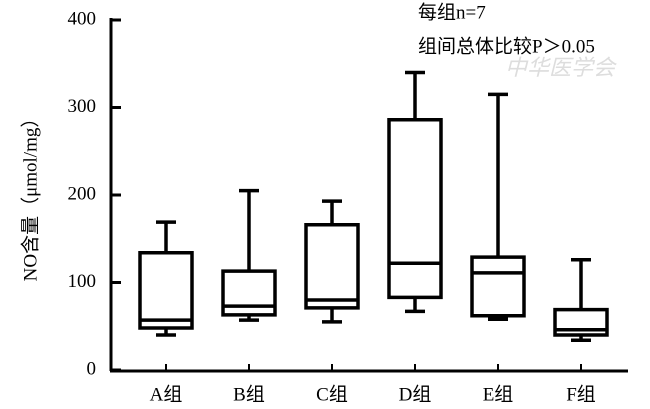  What do you see at coordinates (82, 18) in the screenshot?
I see `y-tick-label: 400` at bounding box center [82, 18].